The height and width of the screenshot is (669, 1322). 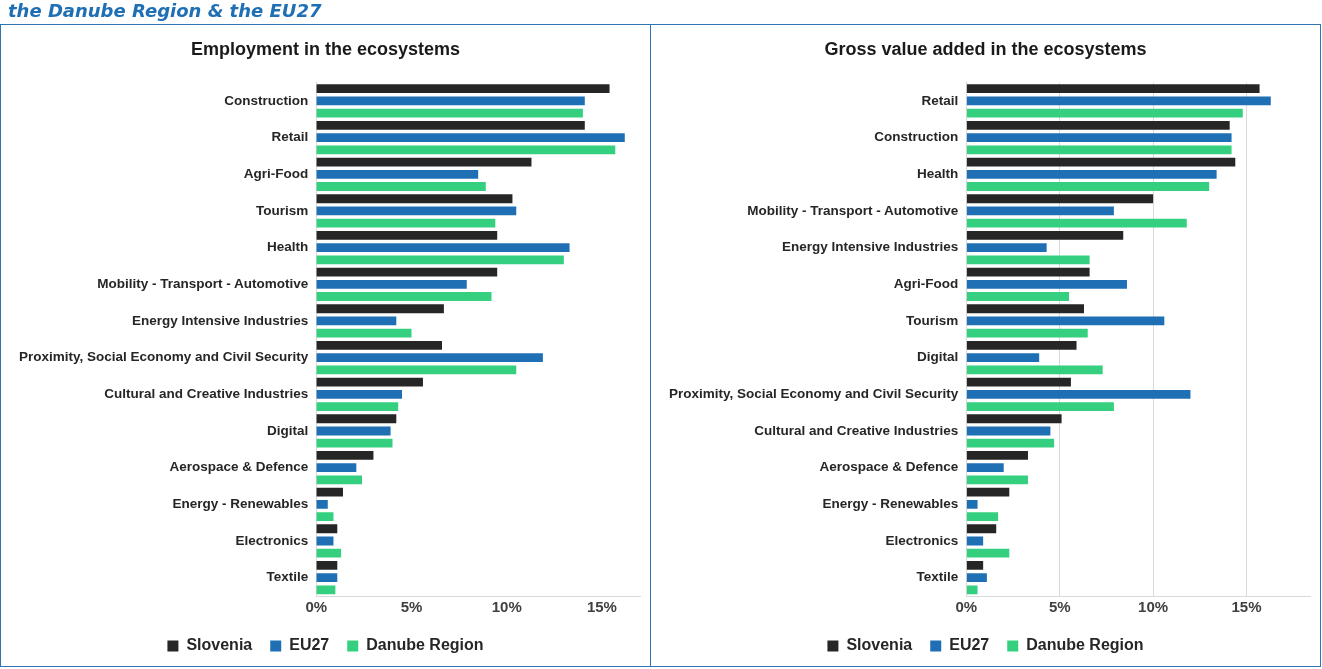 I want to click on y-tick-label: Mobility - Transport - Automotive, so click(x=203, y=284).